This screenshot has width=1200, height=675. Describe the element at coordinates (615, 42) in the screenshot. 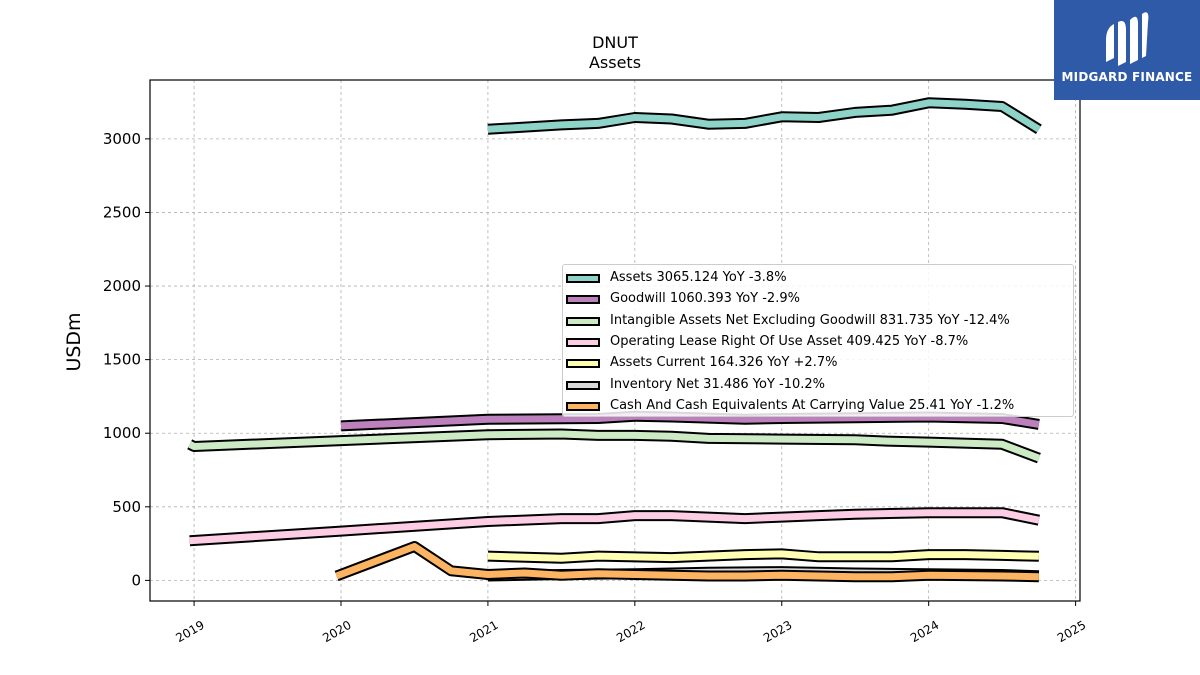

I see `chart-title: DNUT` at that location.